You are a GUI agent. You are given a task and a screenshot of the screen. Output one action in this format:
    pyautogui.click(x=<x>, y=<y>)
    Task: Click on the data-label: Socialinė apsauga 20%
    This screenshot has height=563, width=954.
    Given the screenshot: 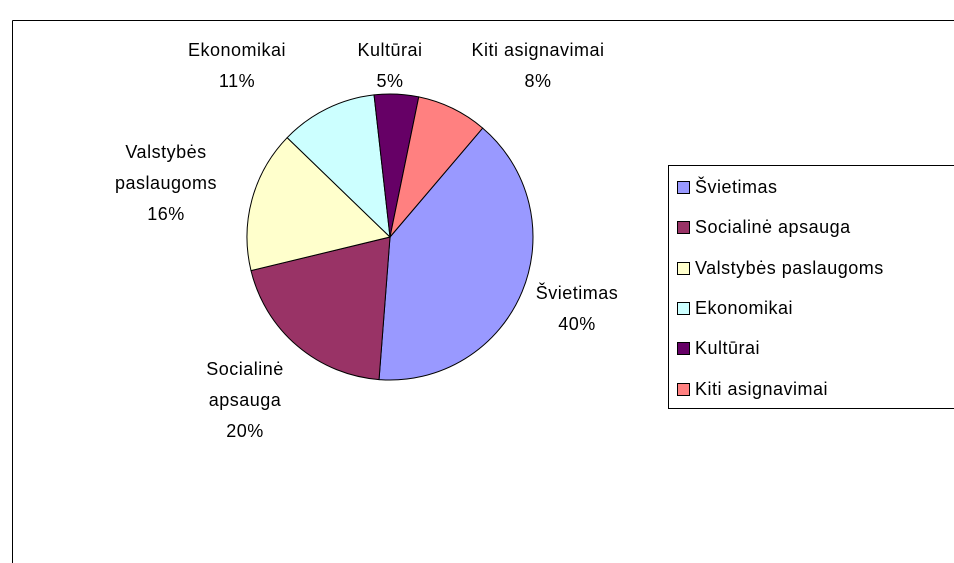 What is the action you would take?
    pyautogui.click(x=245, y=400)
    